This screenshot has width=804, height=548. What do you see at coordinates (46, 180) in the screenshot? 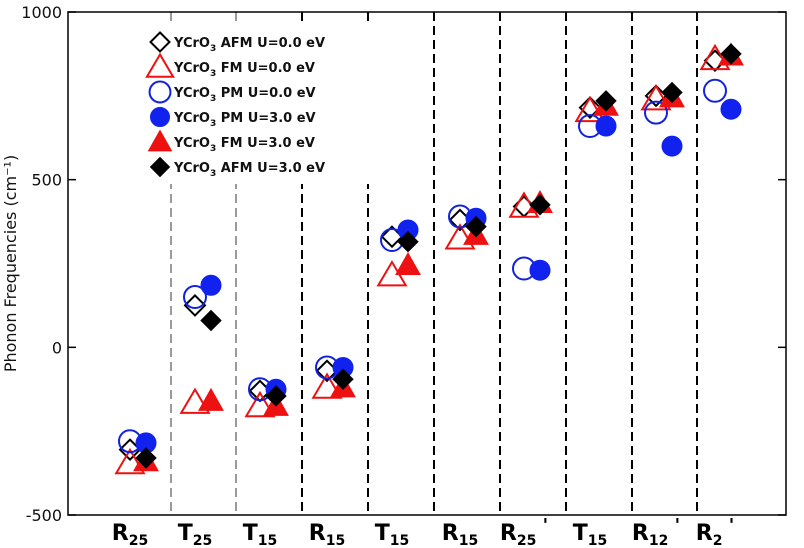
I see `y-tick-label: 500` at bounding box center [46, 180].